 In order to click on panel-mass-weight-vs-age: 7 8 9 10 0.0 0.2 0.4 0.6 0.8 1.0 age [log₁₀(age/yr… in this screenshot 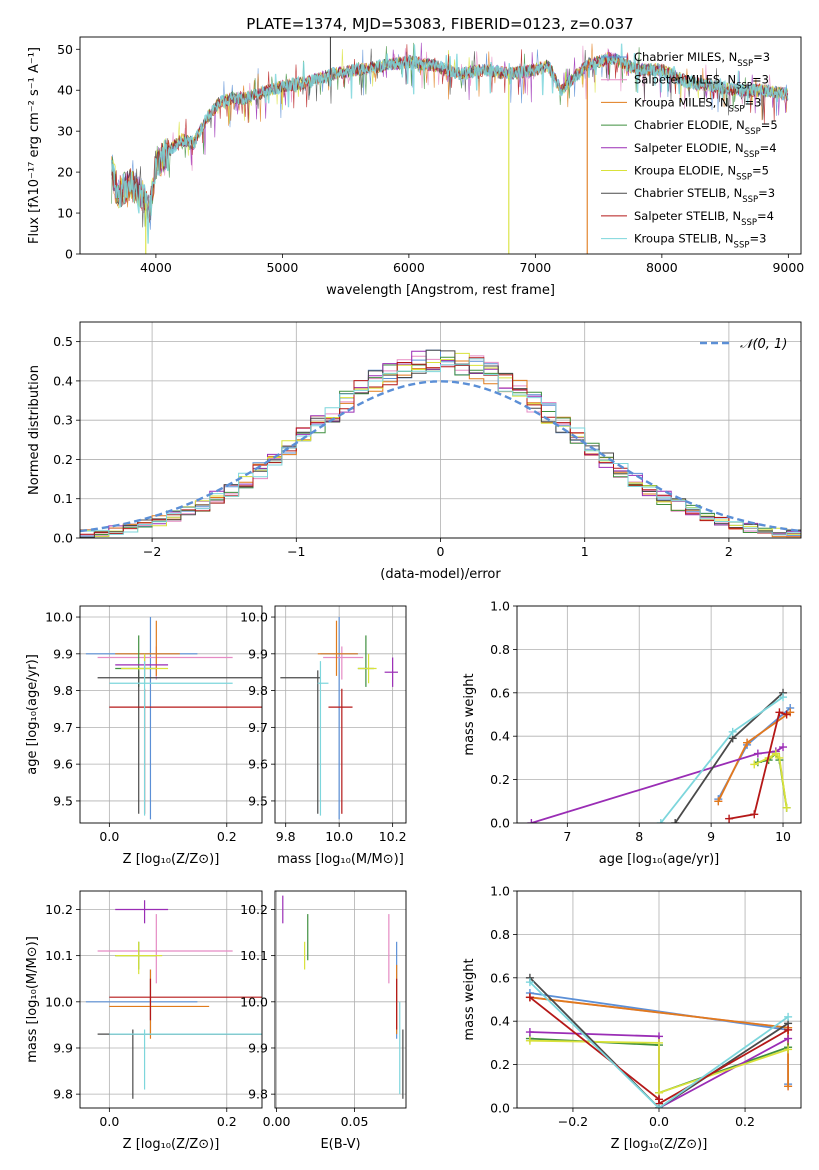, I will do `click(632, 733)`.